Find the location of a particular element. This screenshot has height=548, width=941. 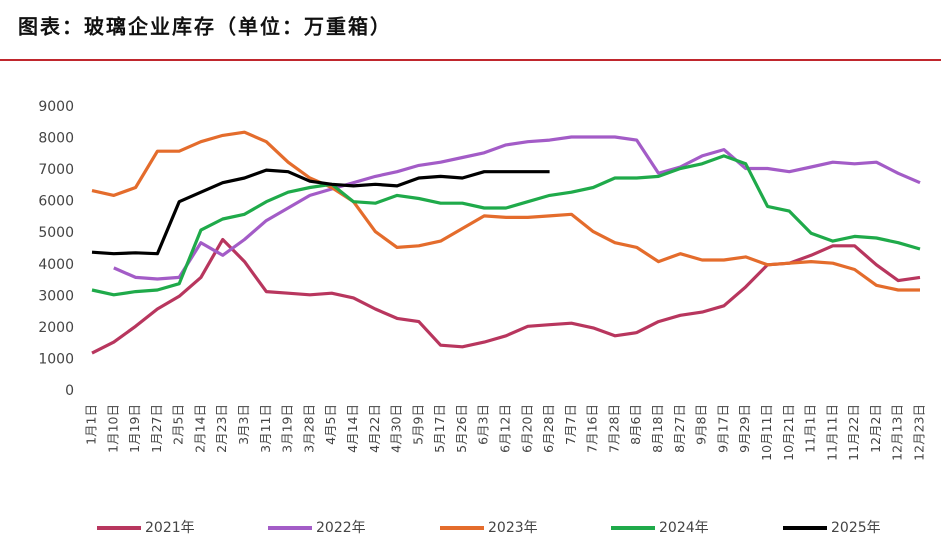

legend-label: 2024年 is located at coordinates (684, 528).